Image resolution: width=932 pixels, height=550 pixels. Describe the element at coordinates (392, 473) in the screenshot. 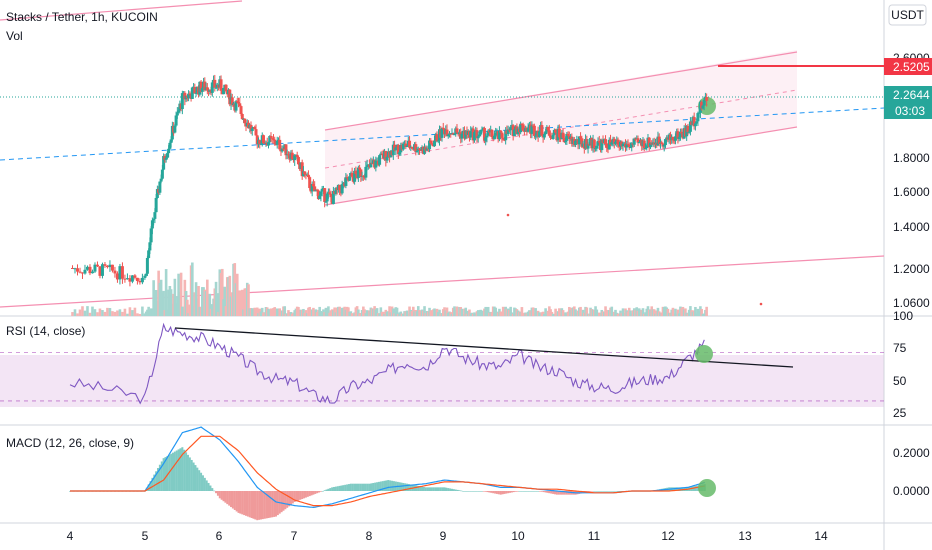

I see `macd-pane` at that location.